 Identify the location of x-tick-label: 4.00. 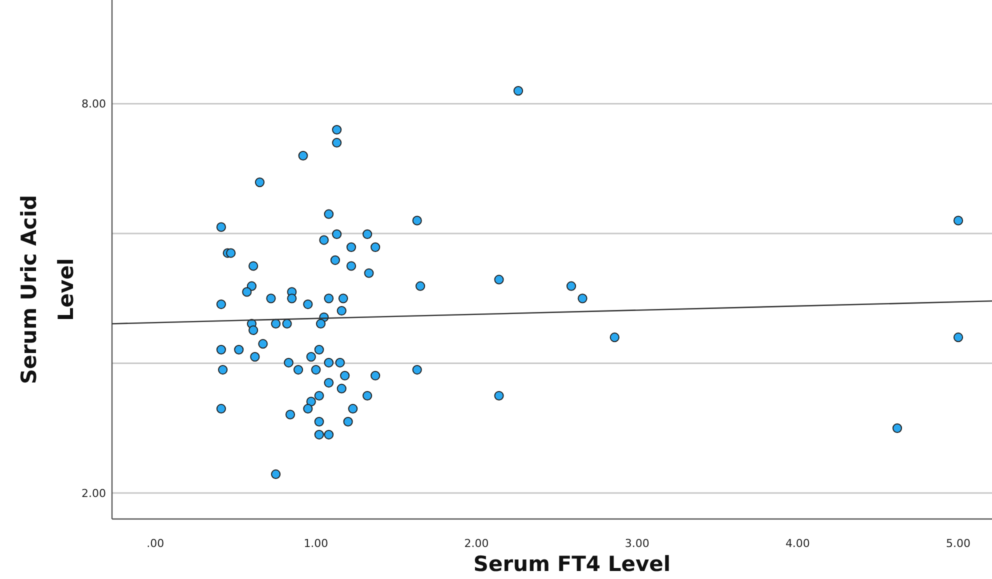
(797, 543).